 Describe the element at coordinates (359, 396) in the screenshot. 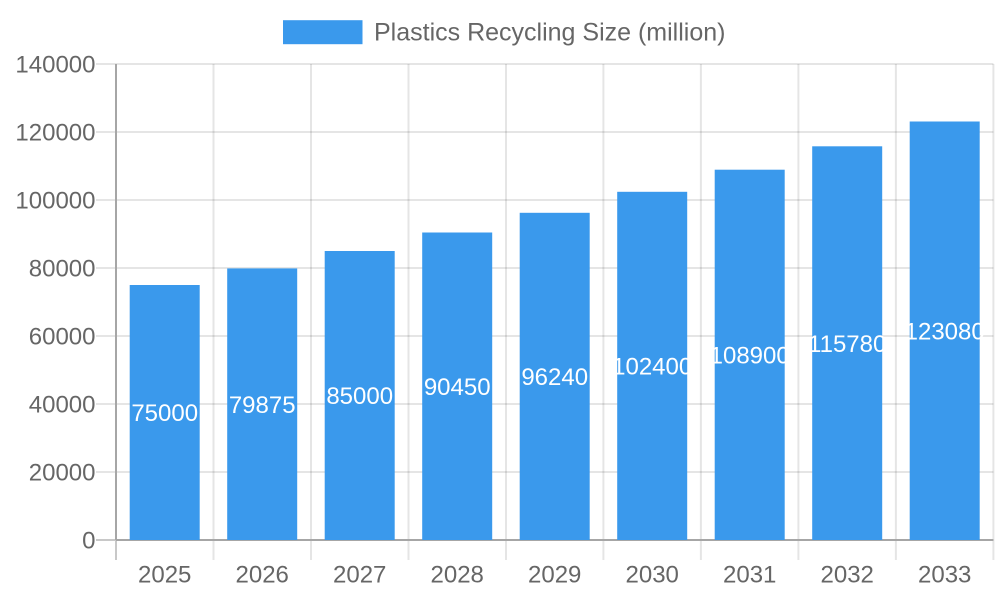

I see `svg-text: 85000` at that location.